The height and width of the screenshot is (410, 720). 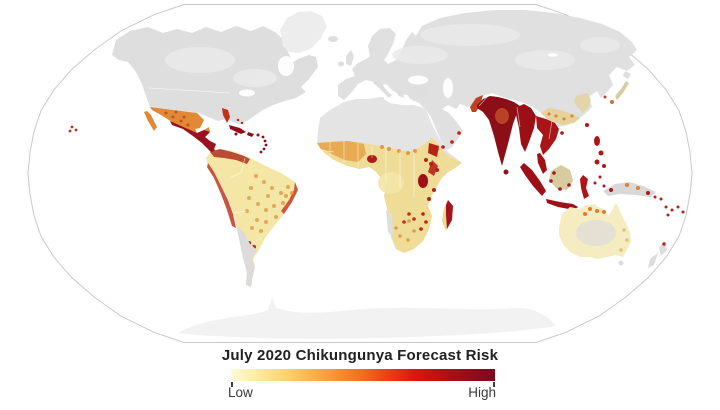 What do you see at coordinates (632, 186) in the screenshot?
I see `new-guinea-orange-dots` at bounding box center [632, 186].